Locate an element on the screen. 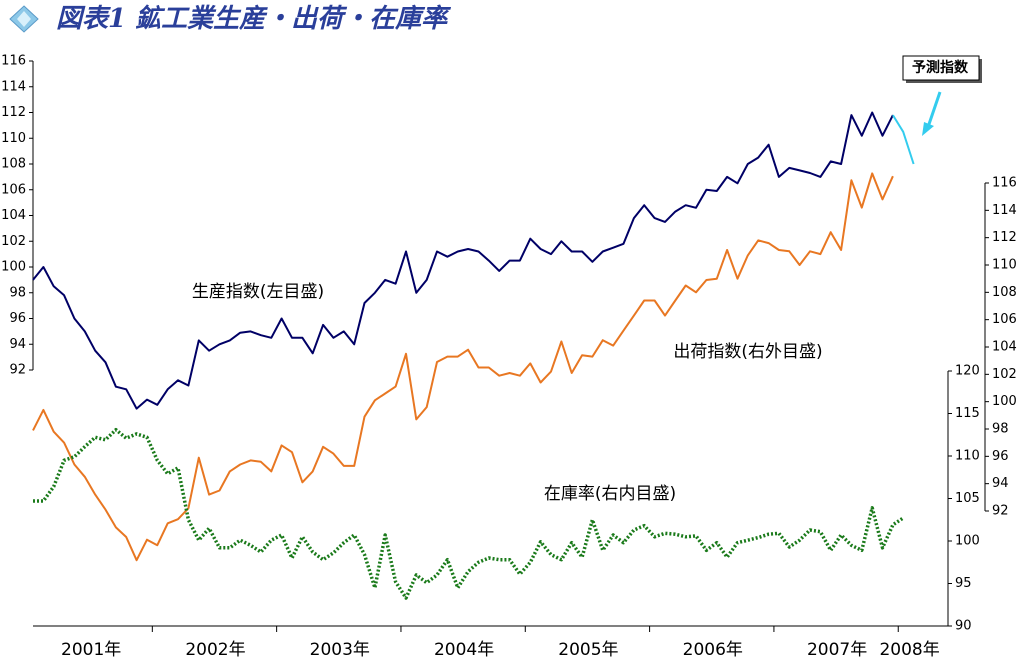 The image size is (1017, 661). y2-tick-label: 104 is located at coordinates (1004, 347).